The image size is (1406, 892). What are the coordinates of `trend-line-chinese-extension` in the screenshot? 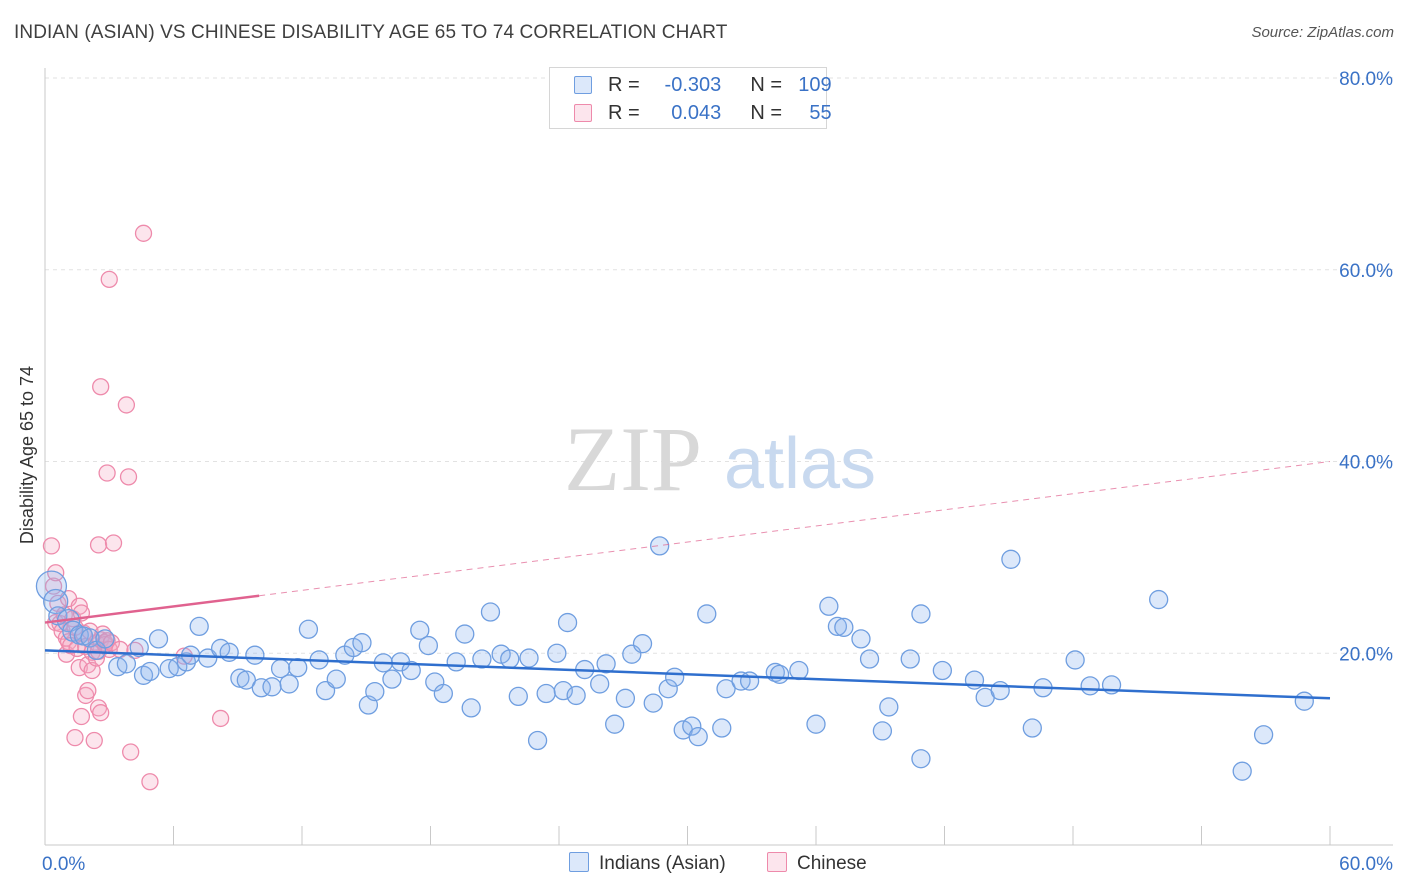 It's located at (795, 529).